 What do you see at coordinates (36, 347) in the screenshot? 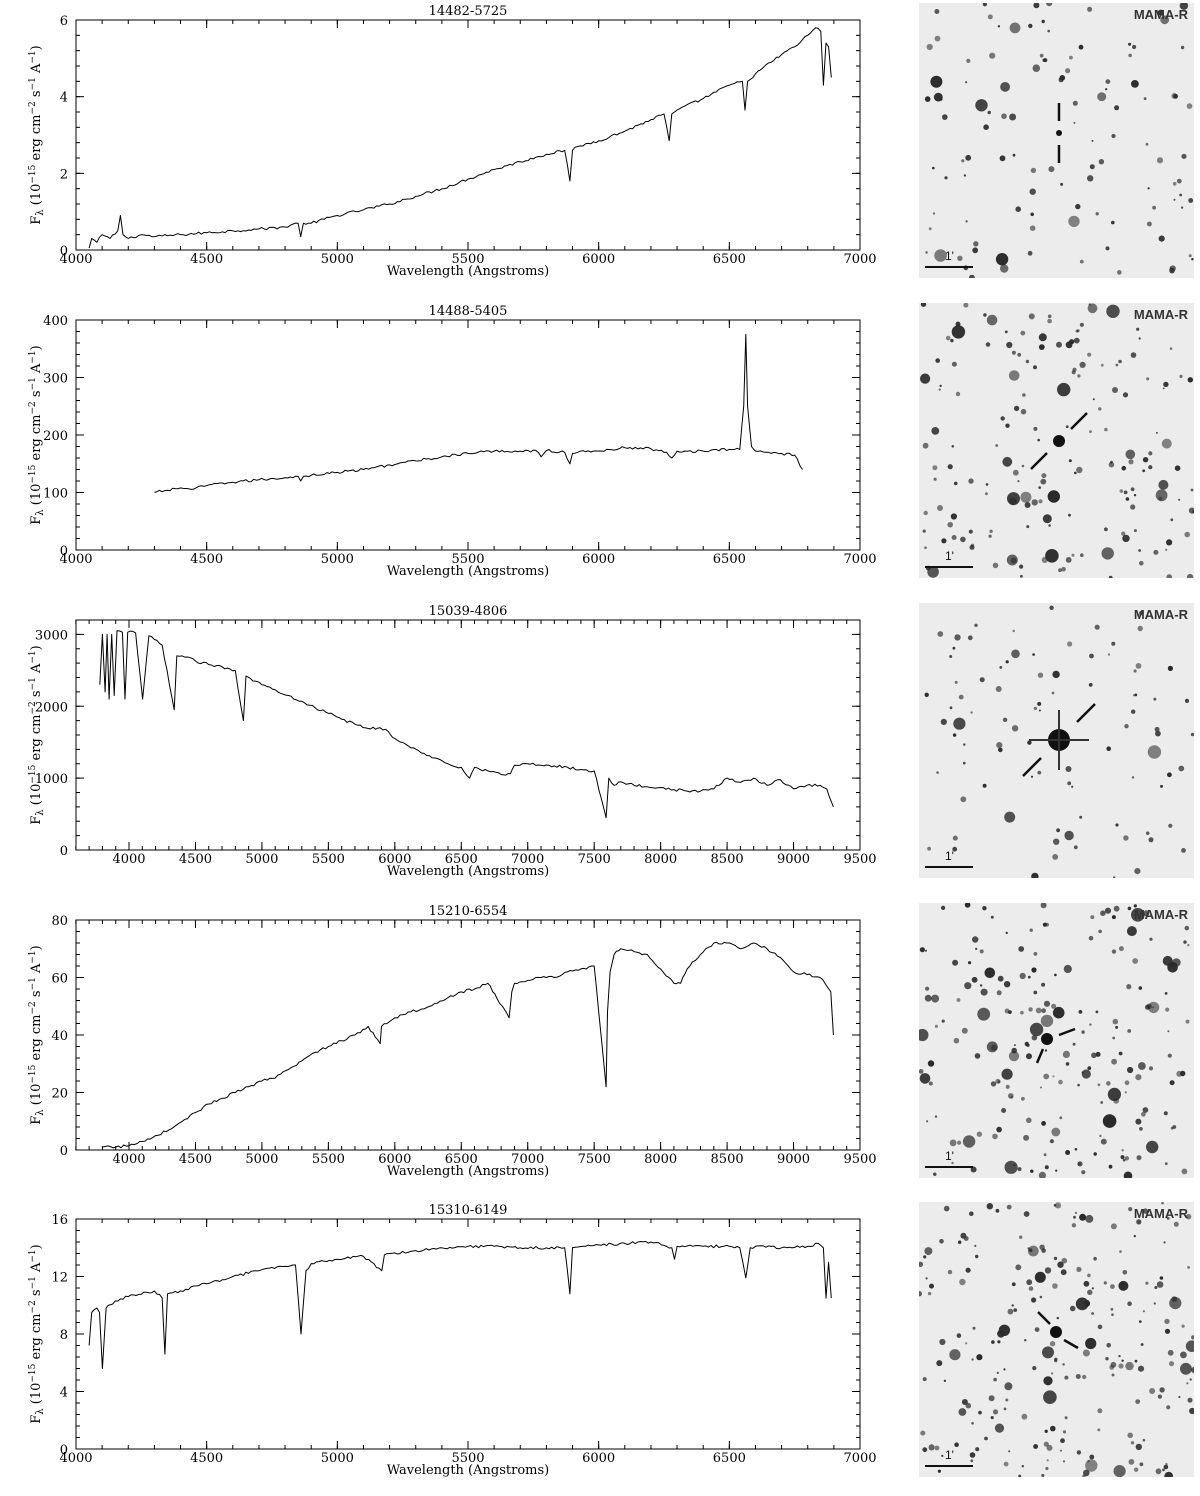
I see `y-axis-label-part: )` at bounding box center [36, 347].